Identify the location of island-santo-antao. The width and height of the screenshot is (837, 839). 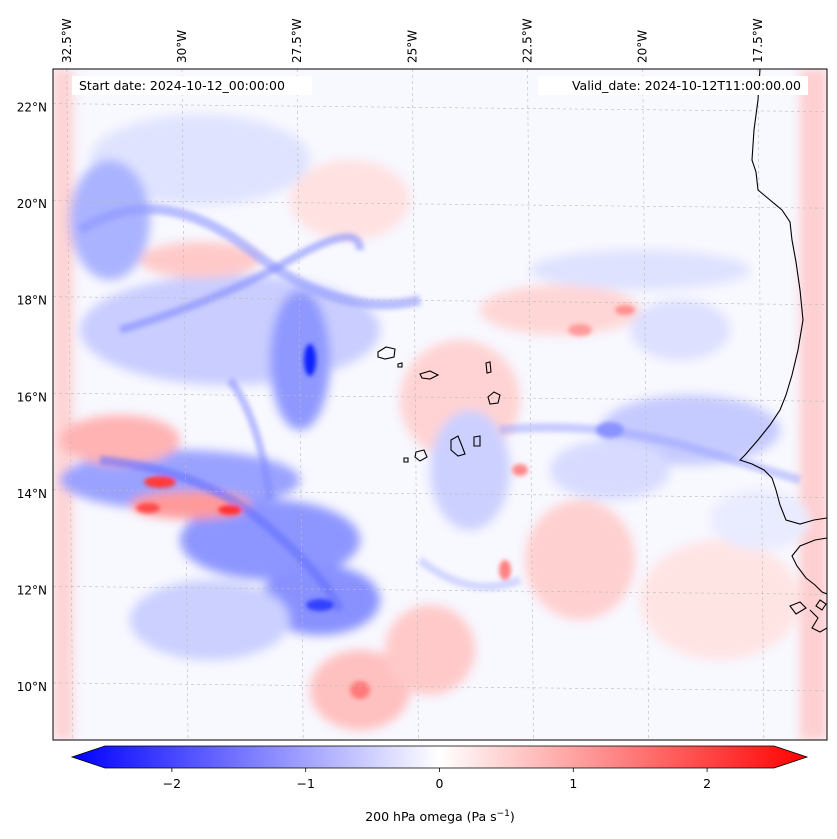
(386, 353).